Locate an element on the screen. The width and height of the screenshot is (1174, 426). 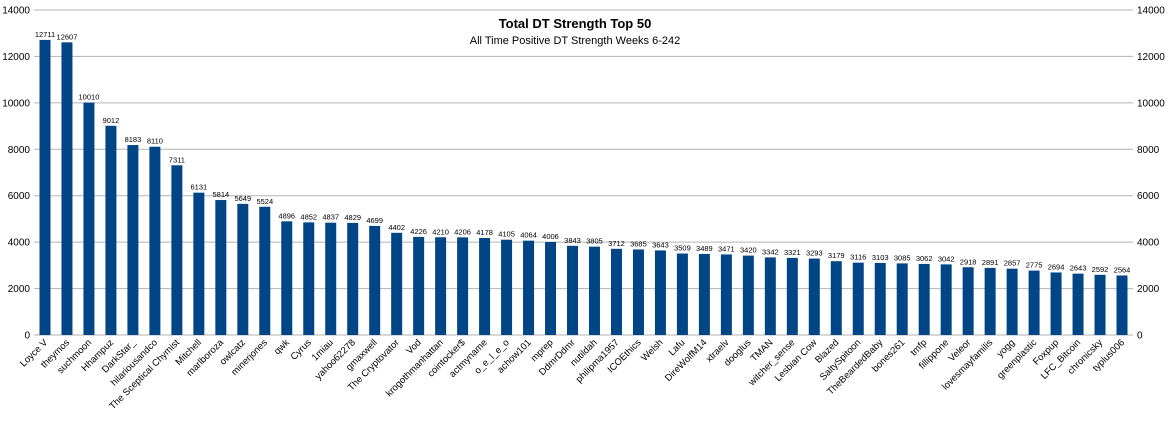
data-label: 4226 is located at coordinates (418, 231).